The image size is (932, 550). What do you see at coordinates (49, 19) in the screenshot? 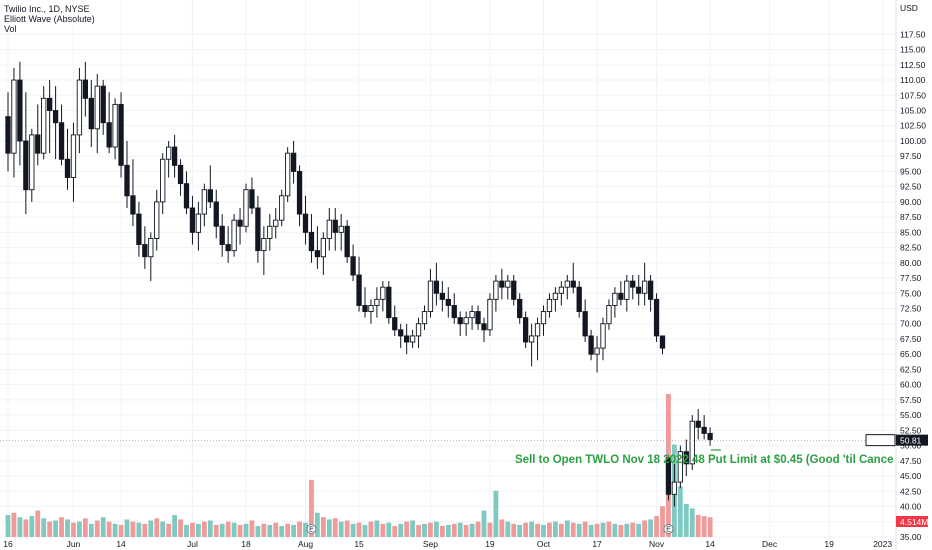
I see `indicator-elliott-wave: Elliott Wave (Absolute)` at bounding box center [49, 19].